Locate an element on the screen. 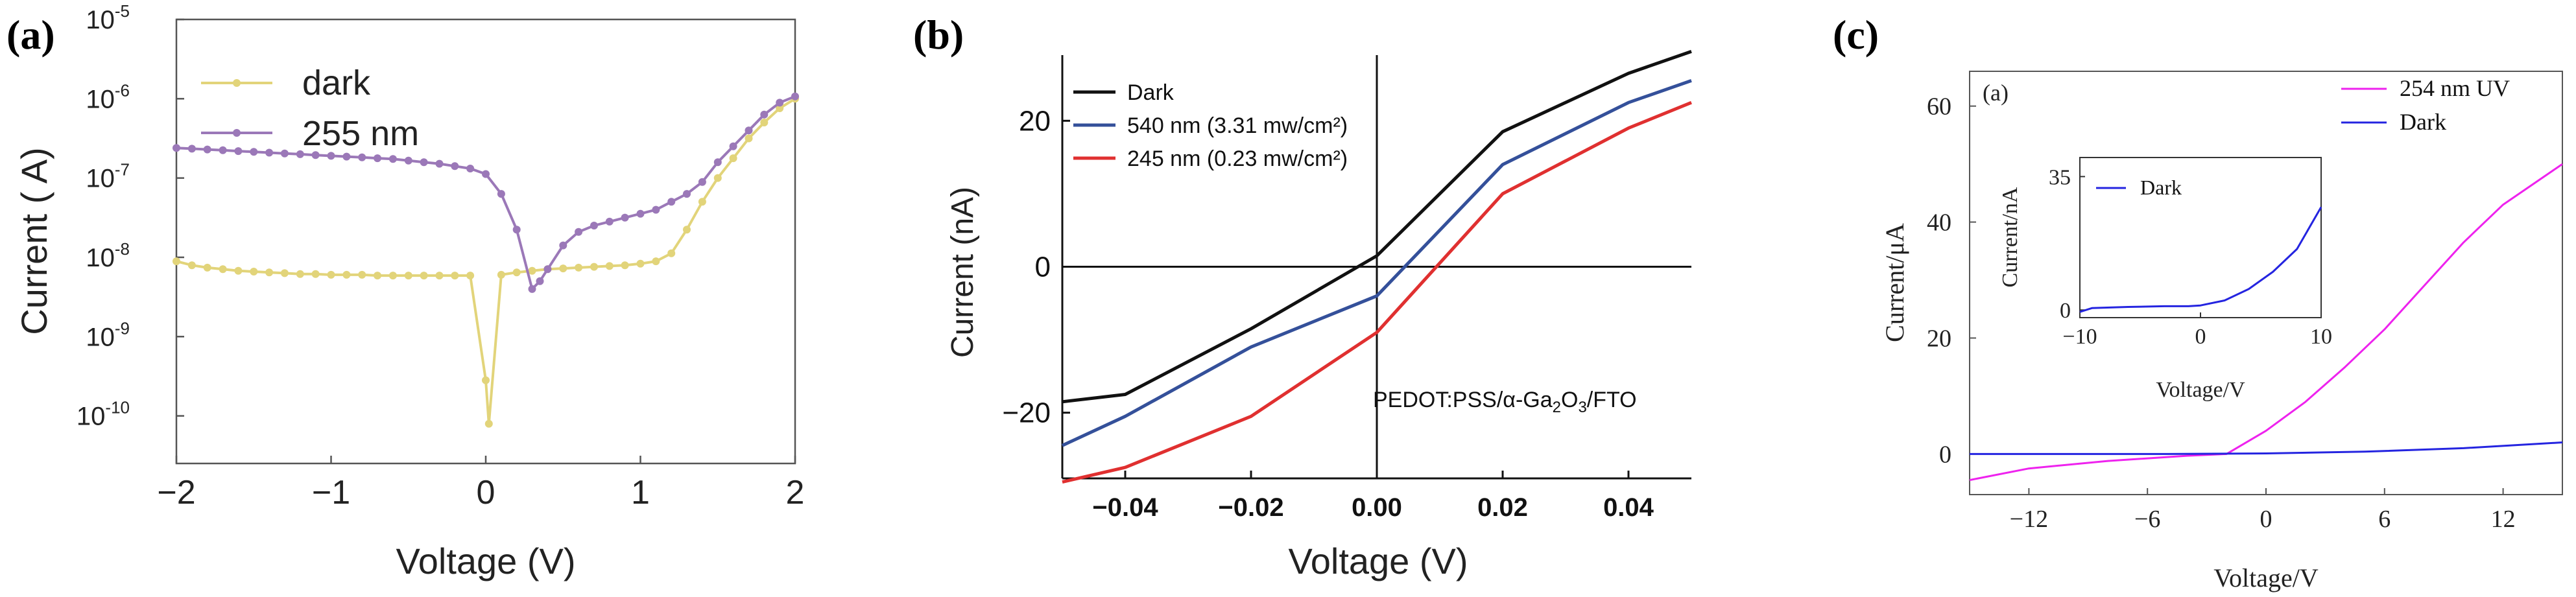 The width and height of the screenshot is (2576, 597). x-tick-label-a: 0 is located at coordinates (486, 492).